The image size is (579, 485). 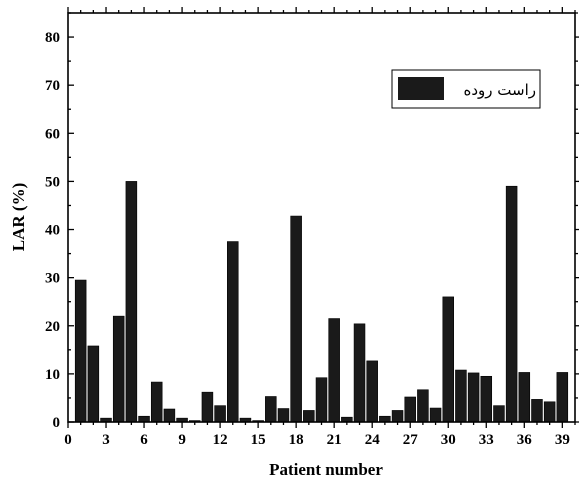 I want to click on y-tick-label: 30, so click(x=52, y=279).